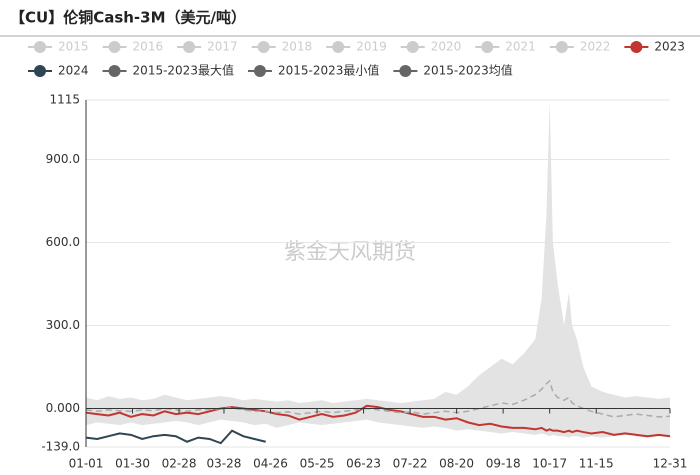 The width and height of the screenshot is (700, 475). I want to click on x-tick-label: 04-26, so click(270, 464).